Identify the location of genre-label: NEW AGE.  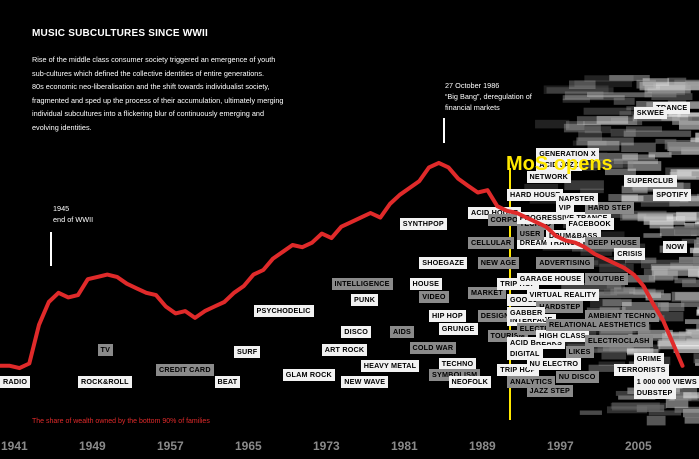
(498, 263).